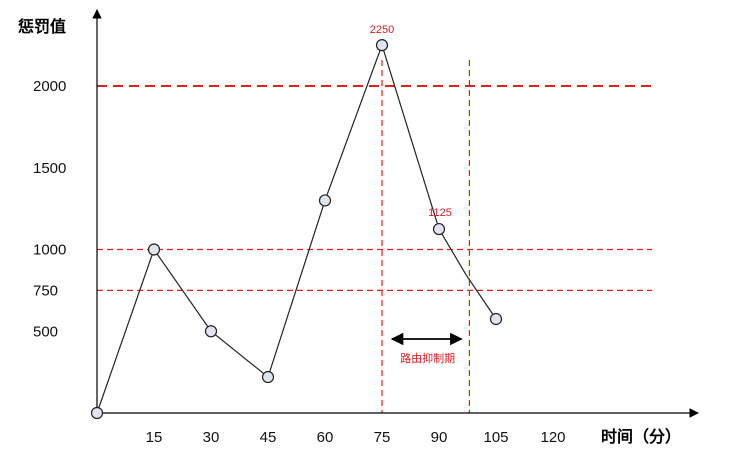 This screenshot has width=729, height=461. Describe the element at coordinates (356, 437) in the screenshot. I see `x-tick-labels: 15 30 45 60 75 90 105 120` at that location.